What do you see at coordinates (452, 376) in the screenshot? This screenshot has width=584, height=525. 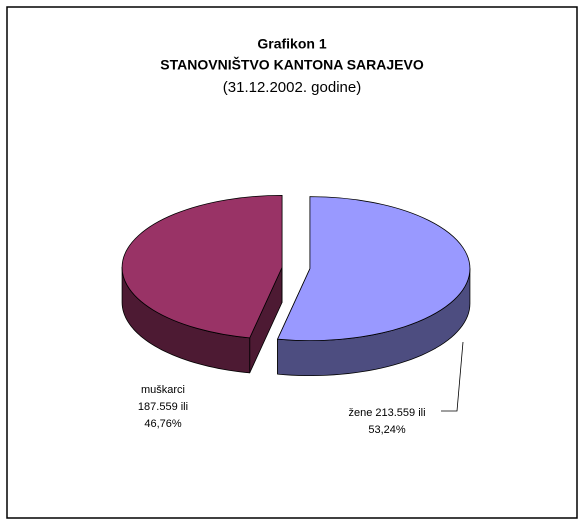 I see `leader-line` at bounding box center [452, 376].